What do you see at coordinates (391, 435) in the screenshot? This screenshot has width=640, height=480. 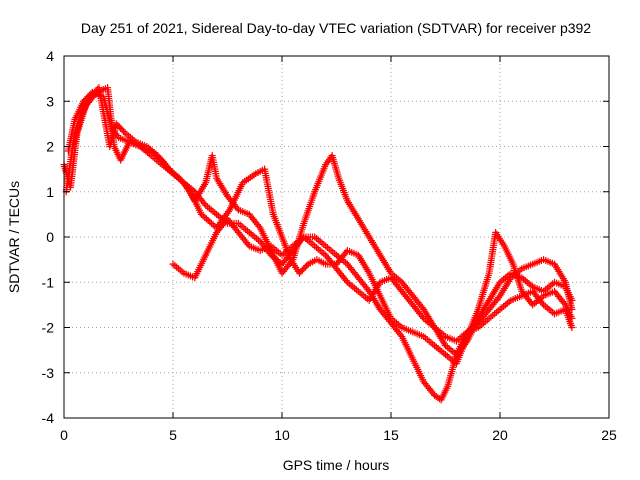 I see `x-tick-label: 15` at bounding box center [391, 435].